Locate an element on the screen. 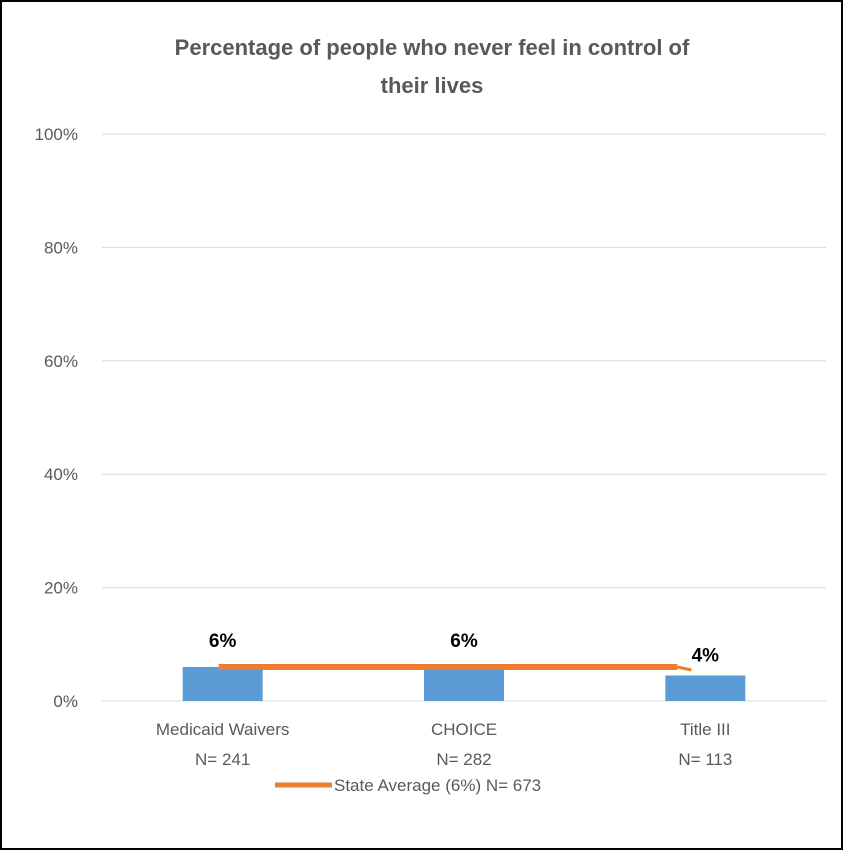 This screenshot has height=850, width=843. category-sublabel-title-iii: N= 113 is located at coordinates (705, 759).